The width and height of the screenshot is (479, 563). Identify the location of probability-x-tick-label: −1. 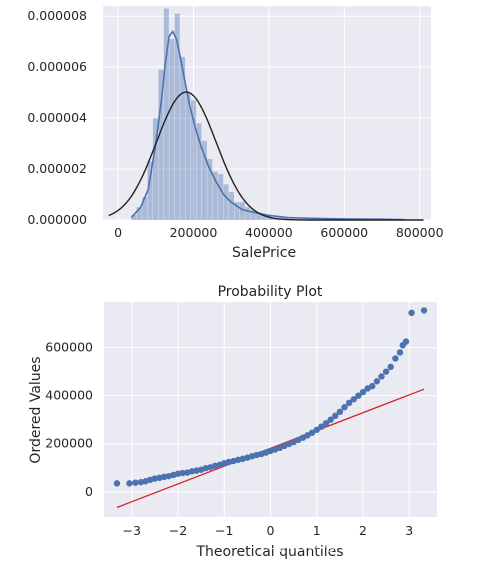
(224, 530).